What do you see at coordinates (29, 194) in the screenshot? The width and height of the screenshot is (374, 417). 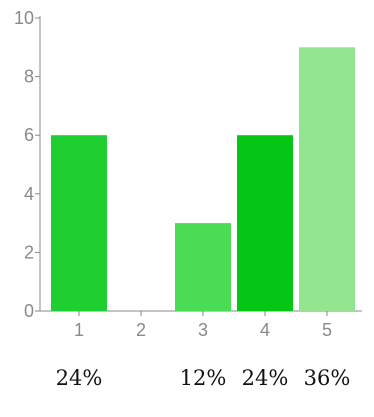 I see `y-tick-label: 4` at bounding box center [29, 194].